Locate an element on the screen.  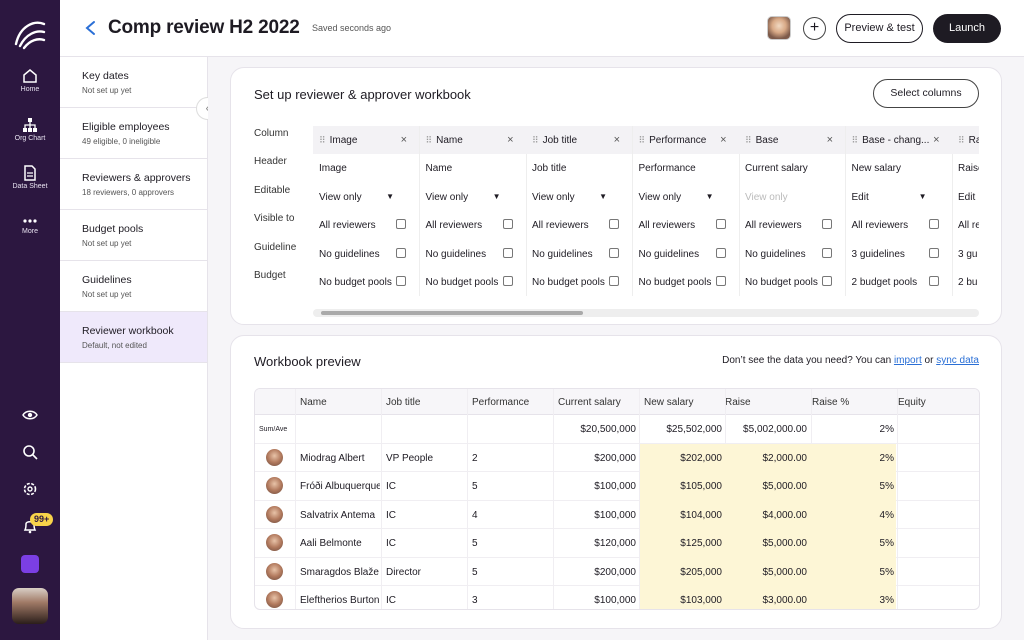
employee-new-salary: $103,000 is located at coordinates (701, 600).